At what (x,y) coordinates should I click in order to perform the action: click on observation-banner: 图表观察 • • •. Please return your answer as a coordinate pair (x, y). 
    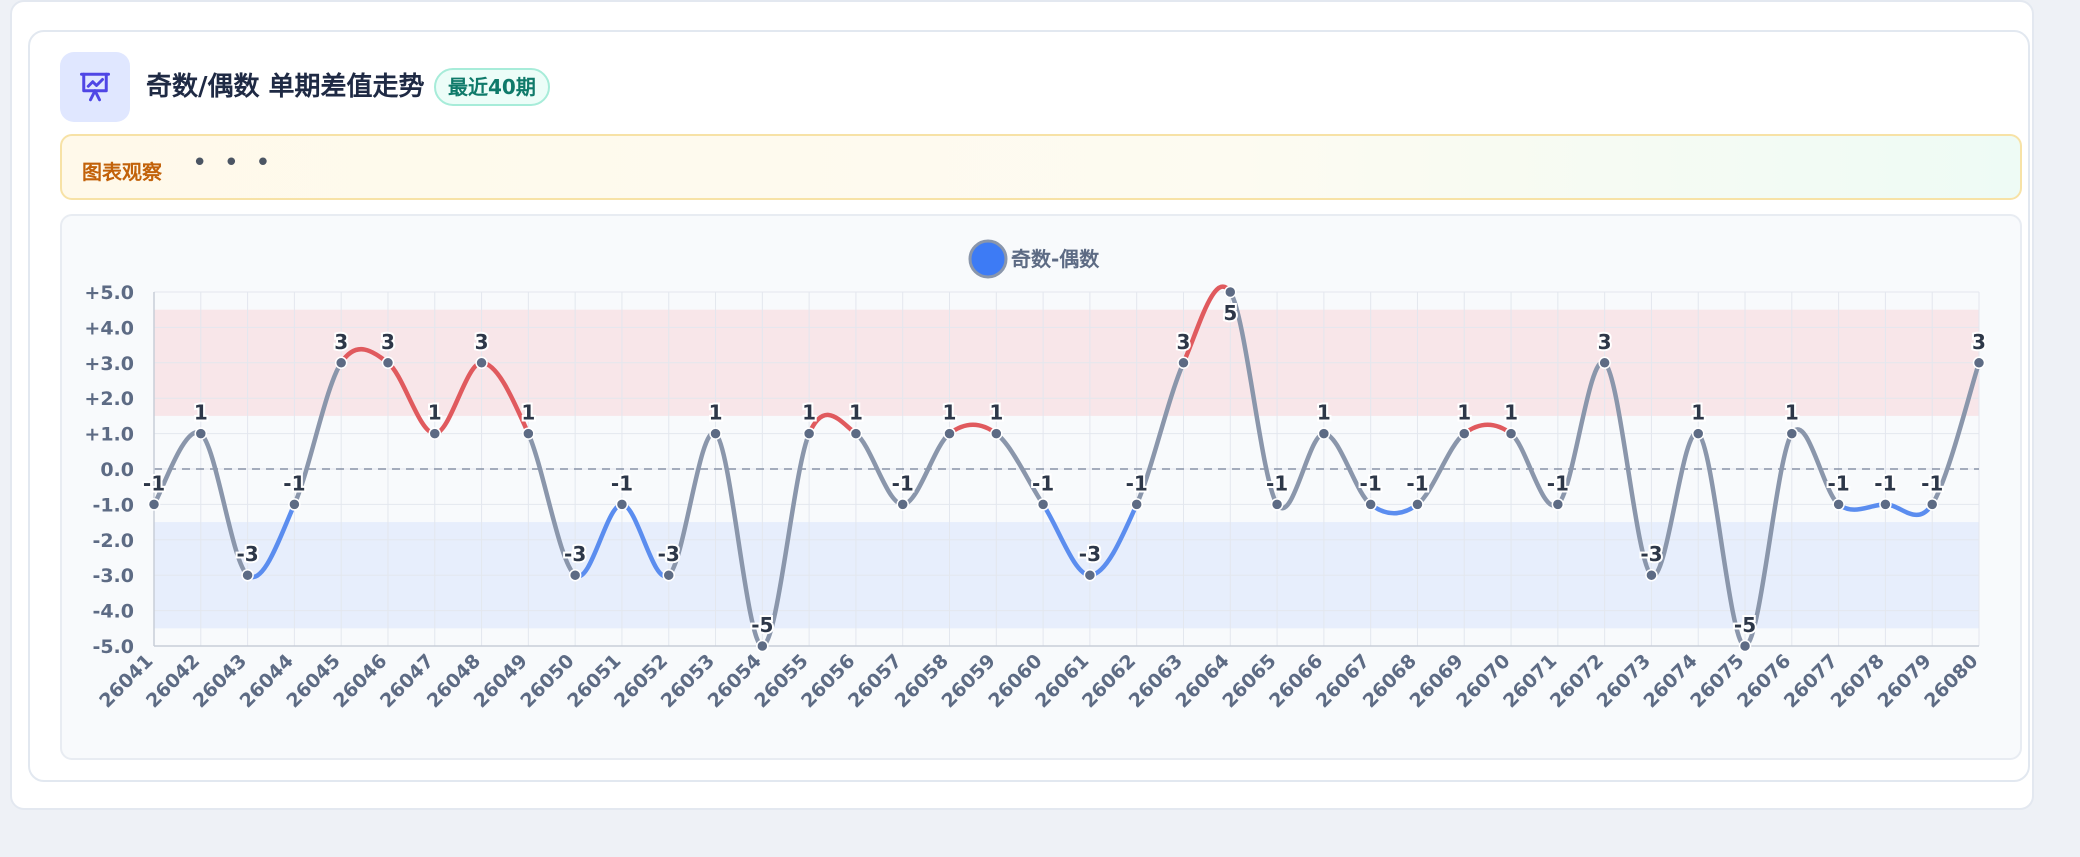
    Looking at the image, I should click on (1041, 167).